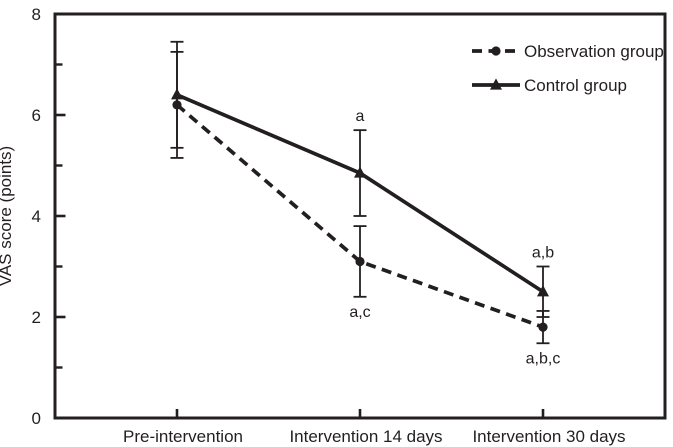 This screenshot has height=447, width=673. Describe the element at coordinates (7, 216) in the screenshot. I see `y-axis-title: VAS score (points)` at that location.